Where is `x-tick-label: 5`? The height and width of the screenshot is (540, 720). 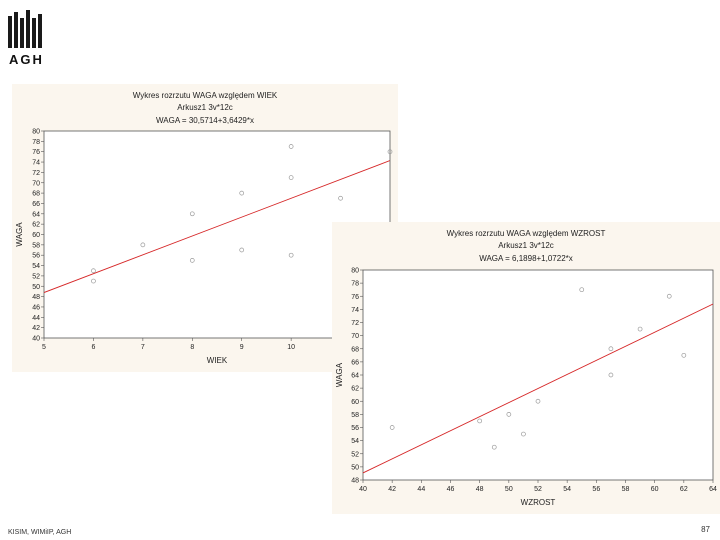
x-tick-label: 5 is located at coordinates (44, 347).